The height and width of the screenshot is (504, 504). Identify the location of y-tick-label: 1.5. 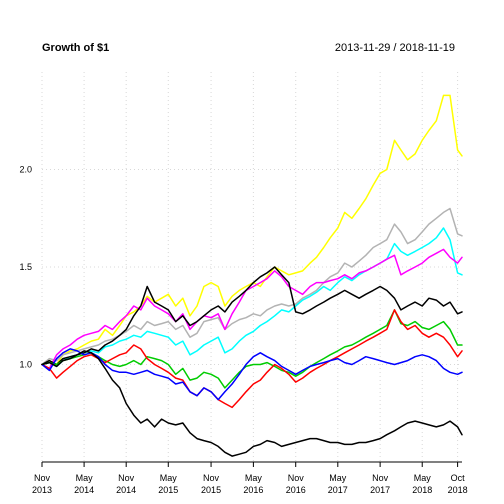
(25, 267).